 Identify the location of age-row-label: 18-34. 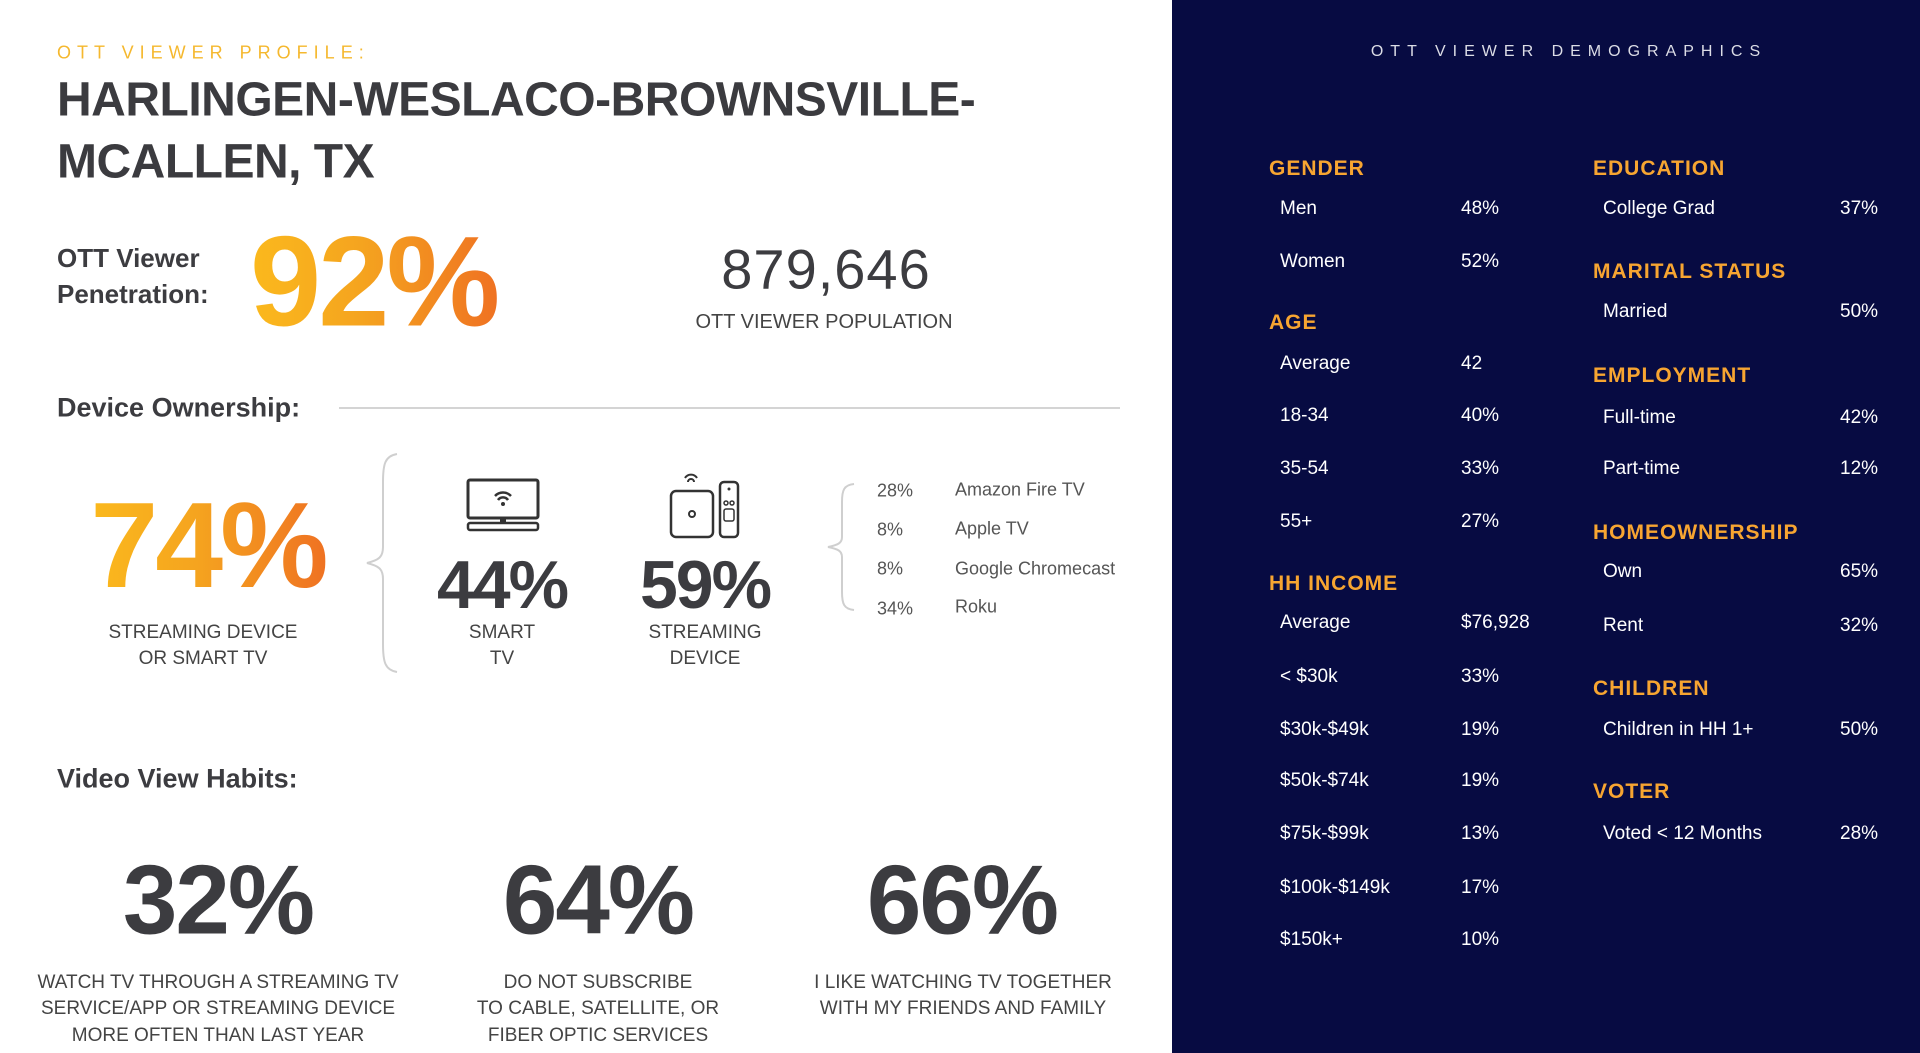
(1304, 415).